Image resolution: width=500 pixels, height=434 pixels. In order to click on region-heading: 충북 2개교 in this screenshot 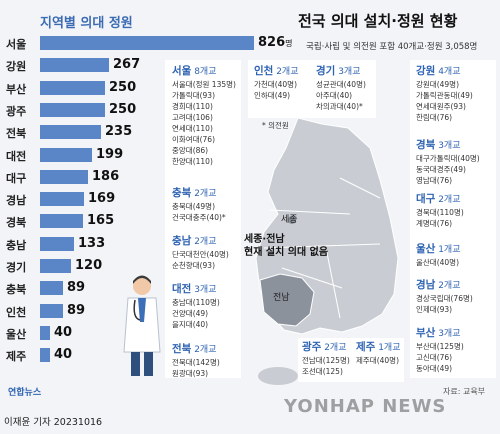, I will do `click(199, 193)`.